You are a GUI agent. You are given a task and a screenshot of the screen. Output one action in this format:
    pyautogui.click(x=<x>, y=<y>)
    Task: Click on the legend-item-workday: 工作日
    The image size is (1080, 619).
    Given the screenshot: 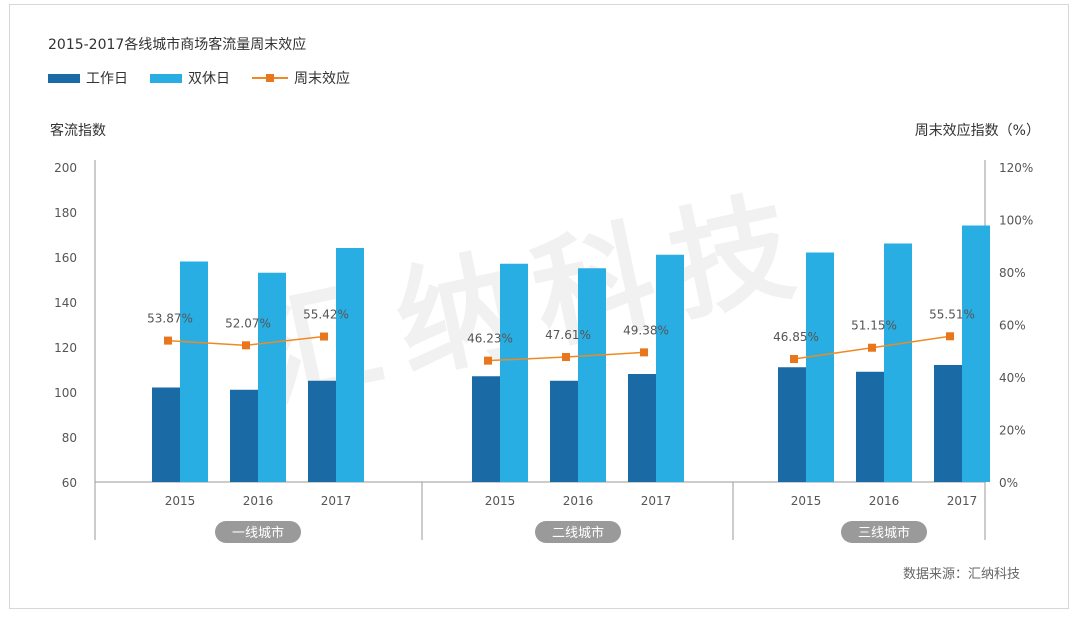 What is the action you would take?
    pyautogui.click(x=88, y=78)
    